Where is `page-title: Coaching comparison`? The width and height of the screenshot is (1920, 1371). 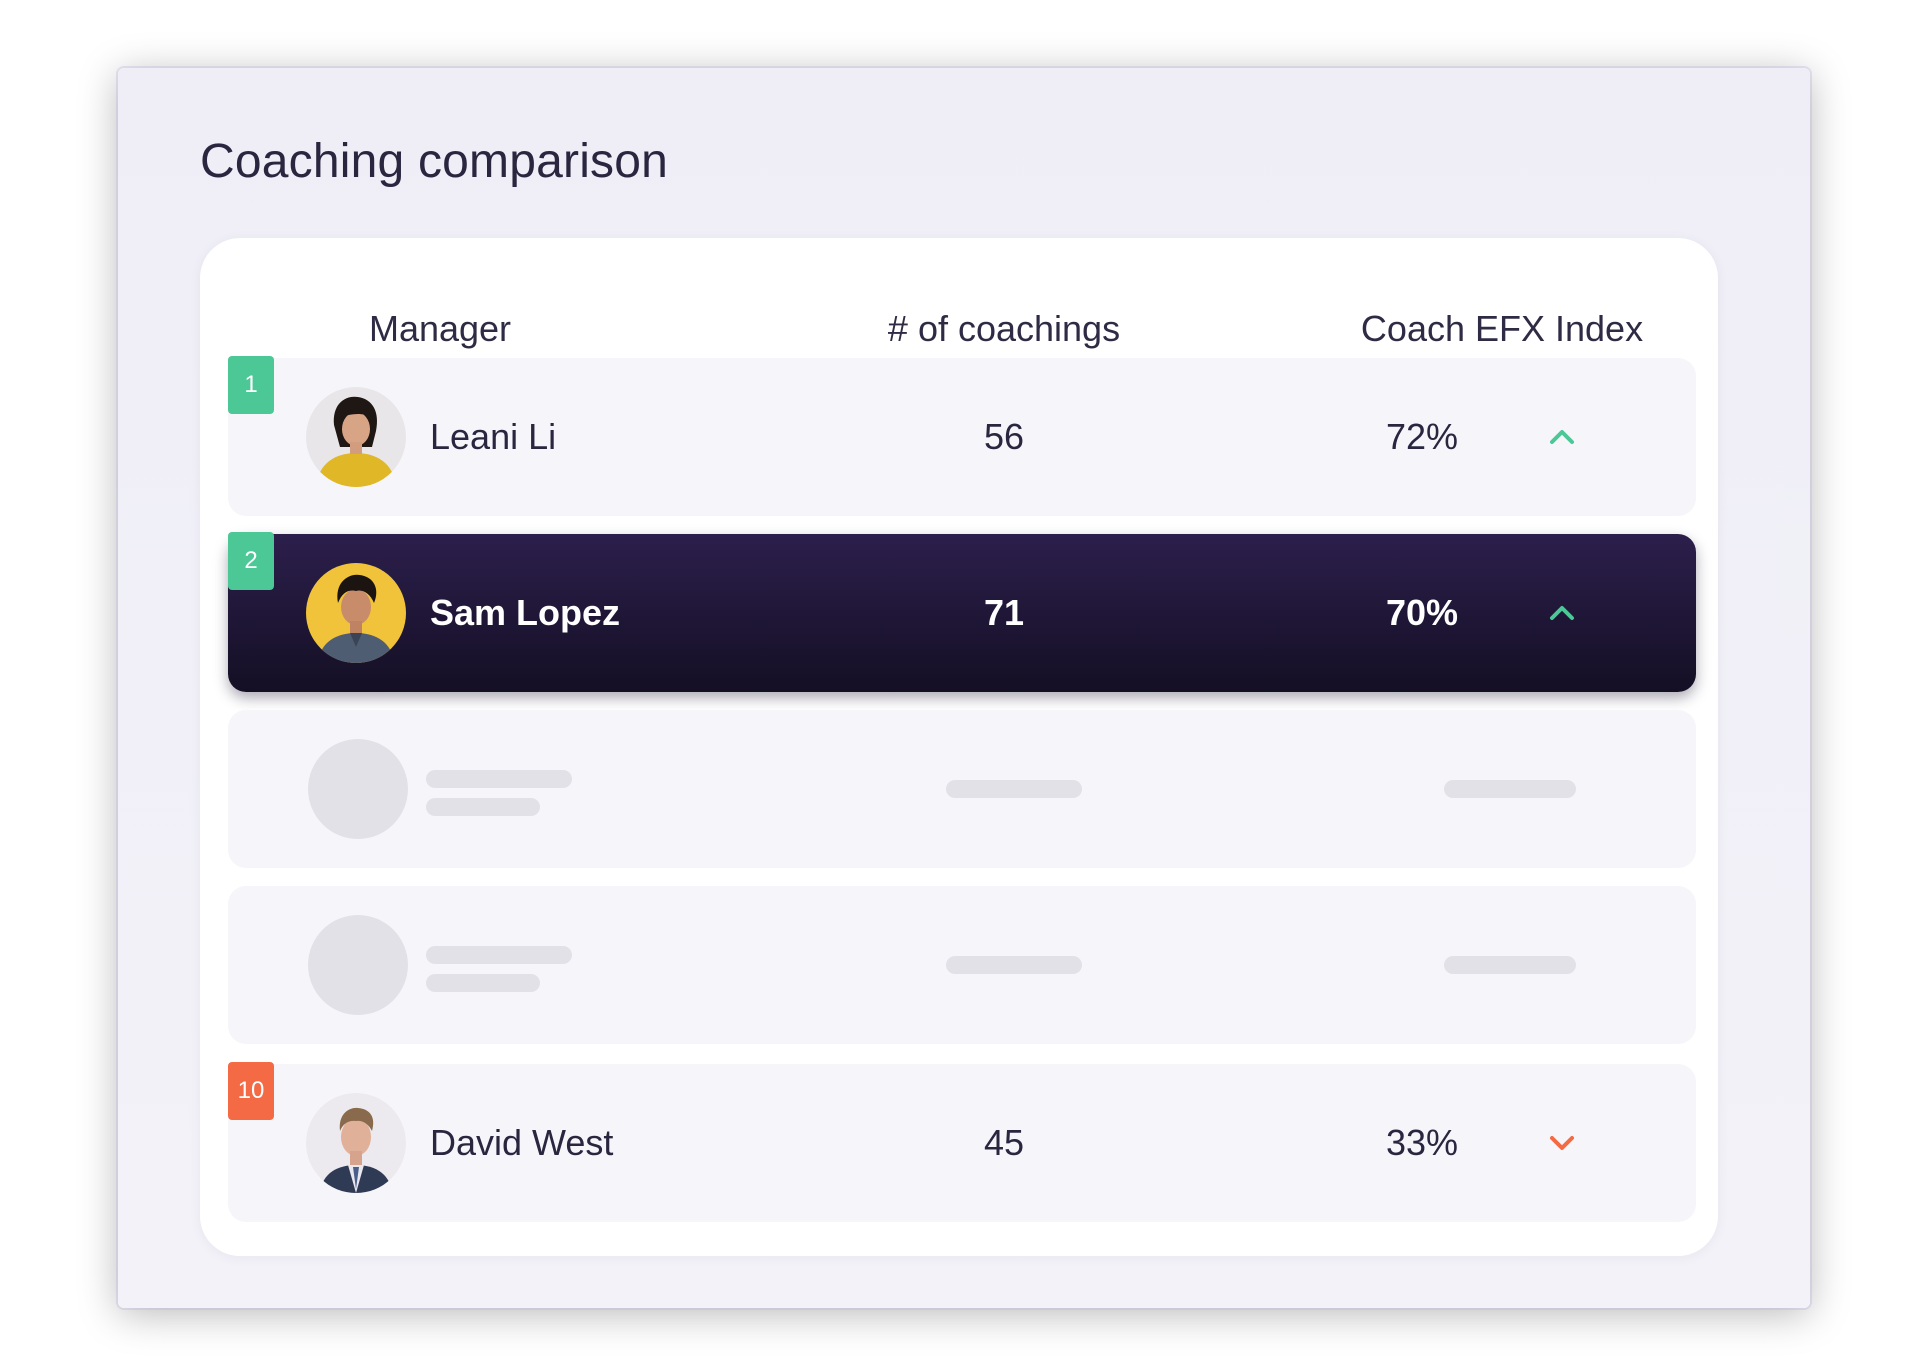 page-title: Coaching comparison is located at coordinates (434, 161).